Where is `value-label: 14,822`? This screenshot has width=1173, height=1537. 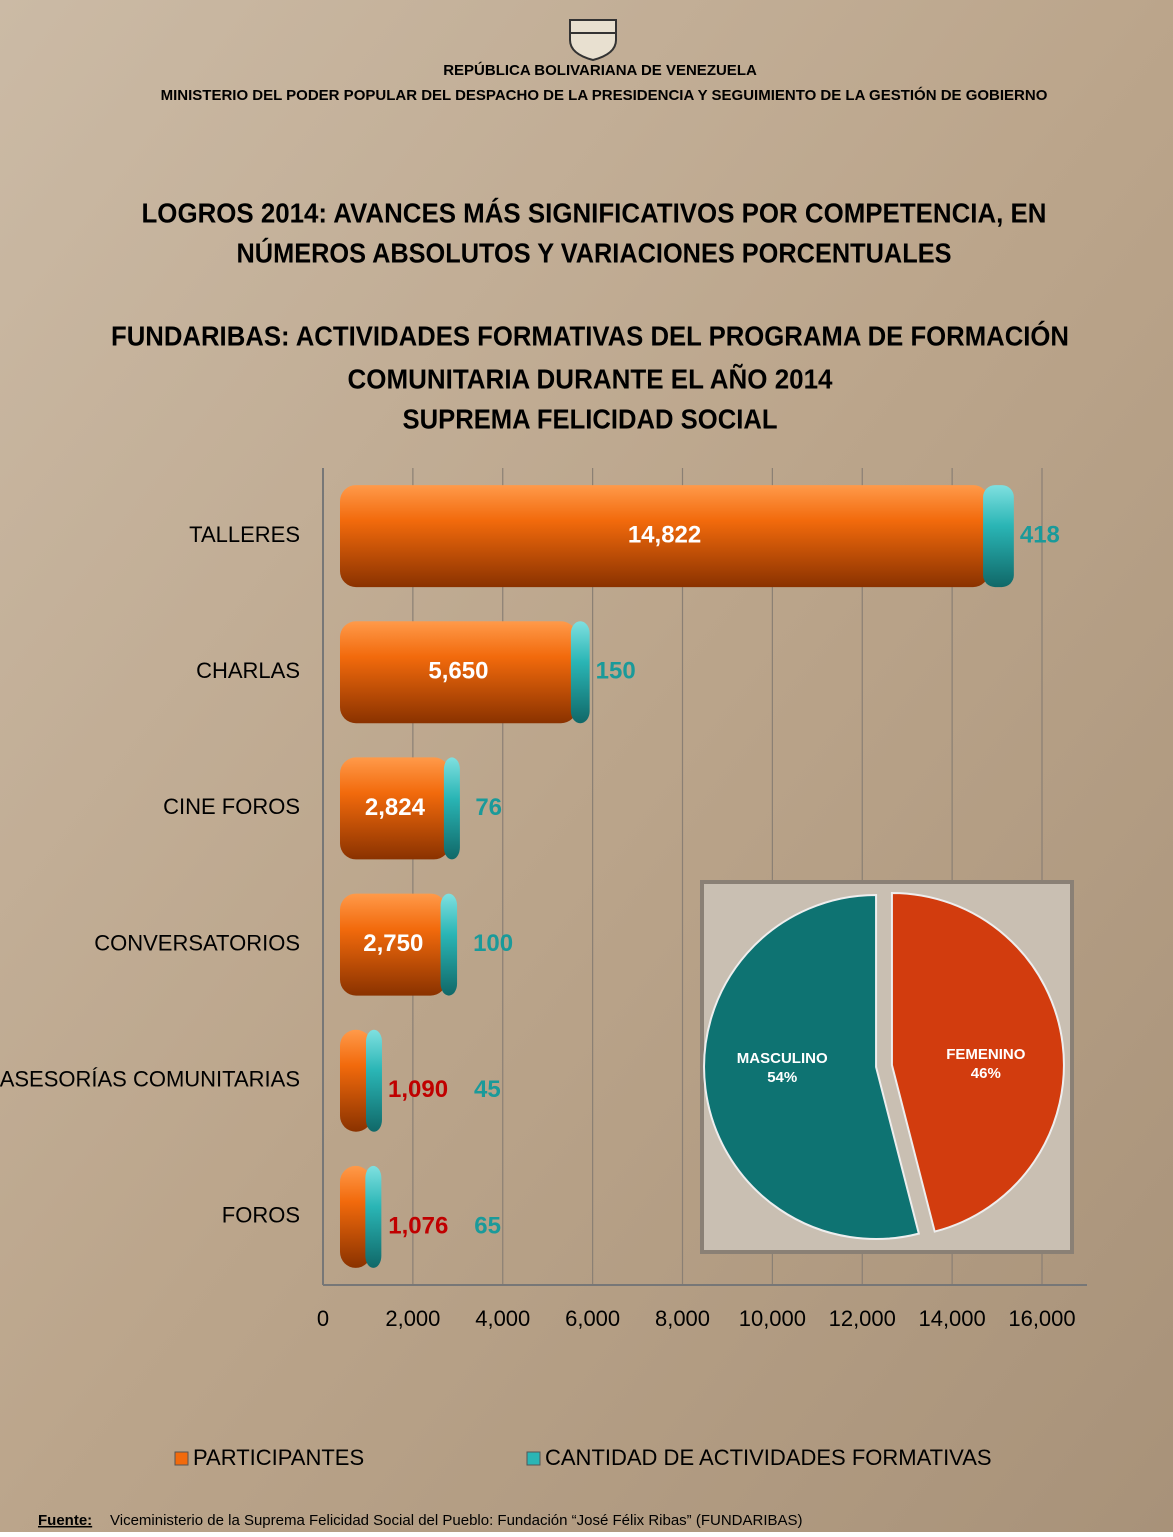
value-label: 14,822 is located at coordinates (664, 534).